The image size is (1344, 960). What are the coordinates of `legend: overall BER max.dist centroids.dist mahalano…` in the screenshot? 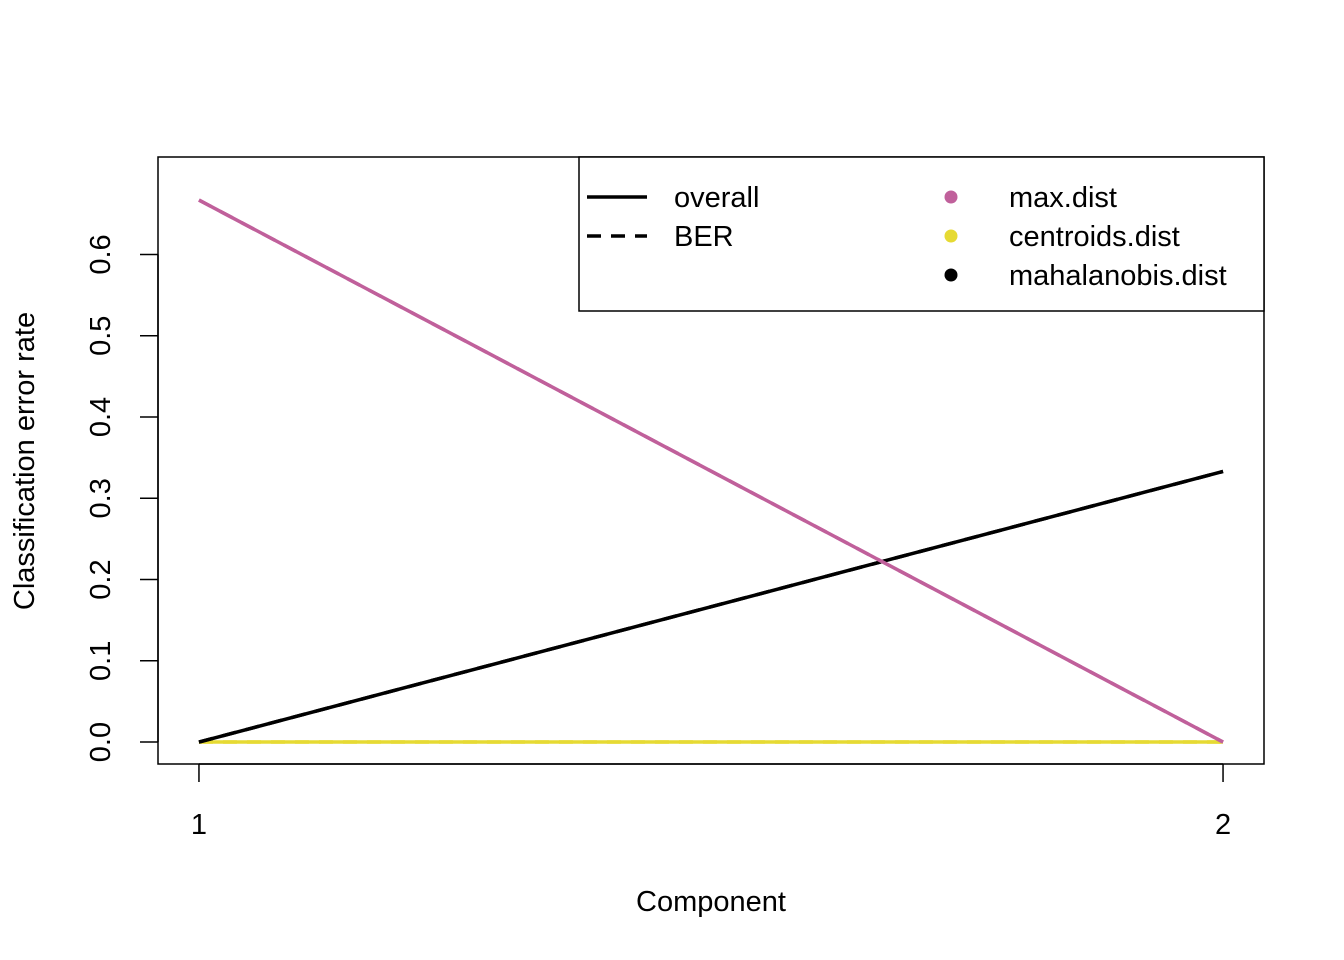 It's located at (921, 234).